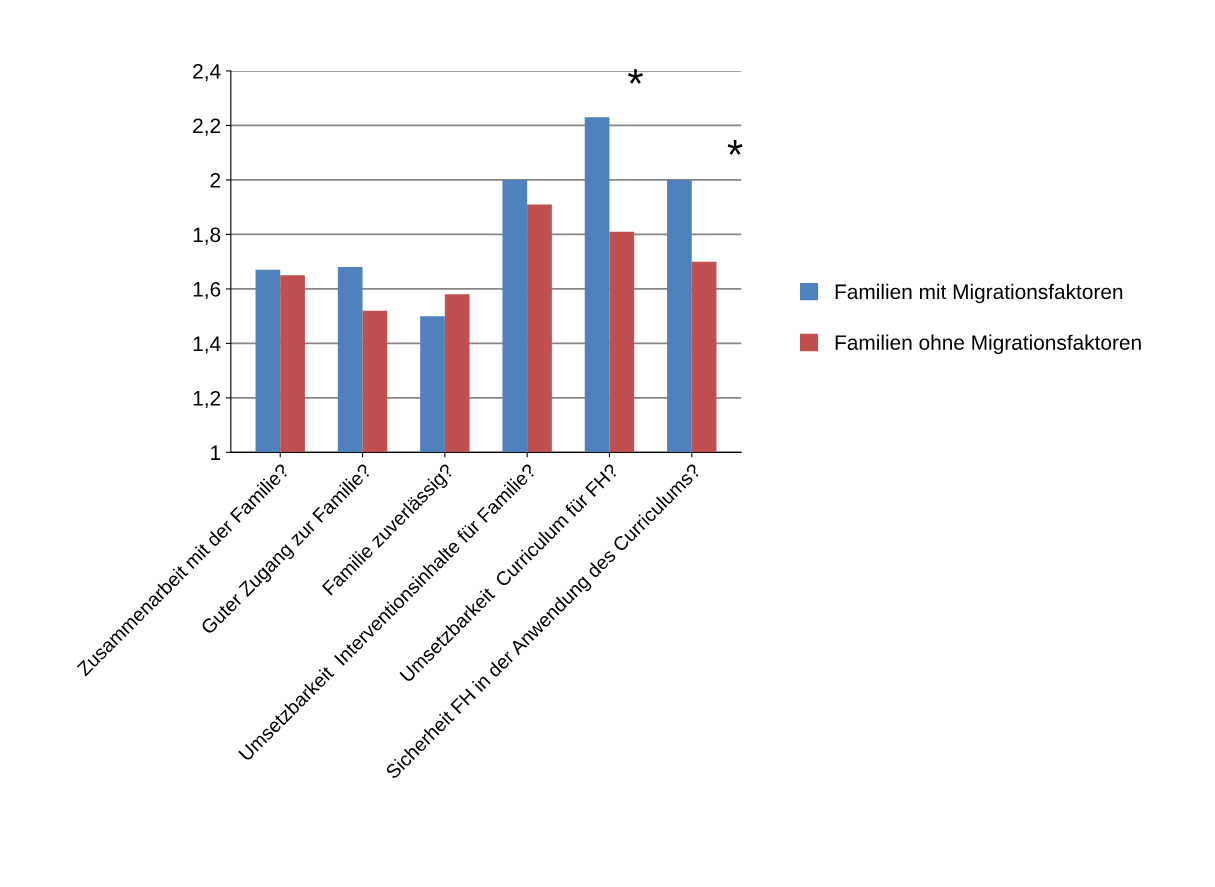 This screenshot has width=1215, height=887. Describe the element at coordinates (988, 344) in the screenshot. I see `legend-label: Familien ohne Migrationsfaktoren` at that location.